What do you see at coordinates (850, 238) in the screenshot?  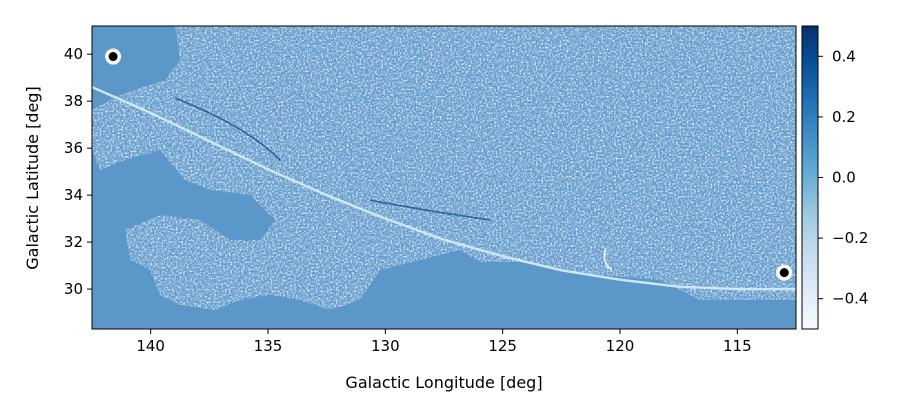 I see `colorbar-tick-label: −0.2` at bounding box center [850, 238].